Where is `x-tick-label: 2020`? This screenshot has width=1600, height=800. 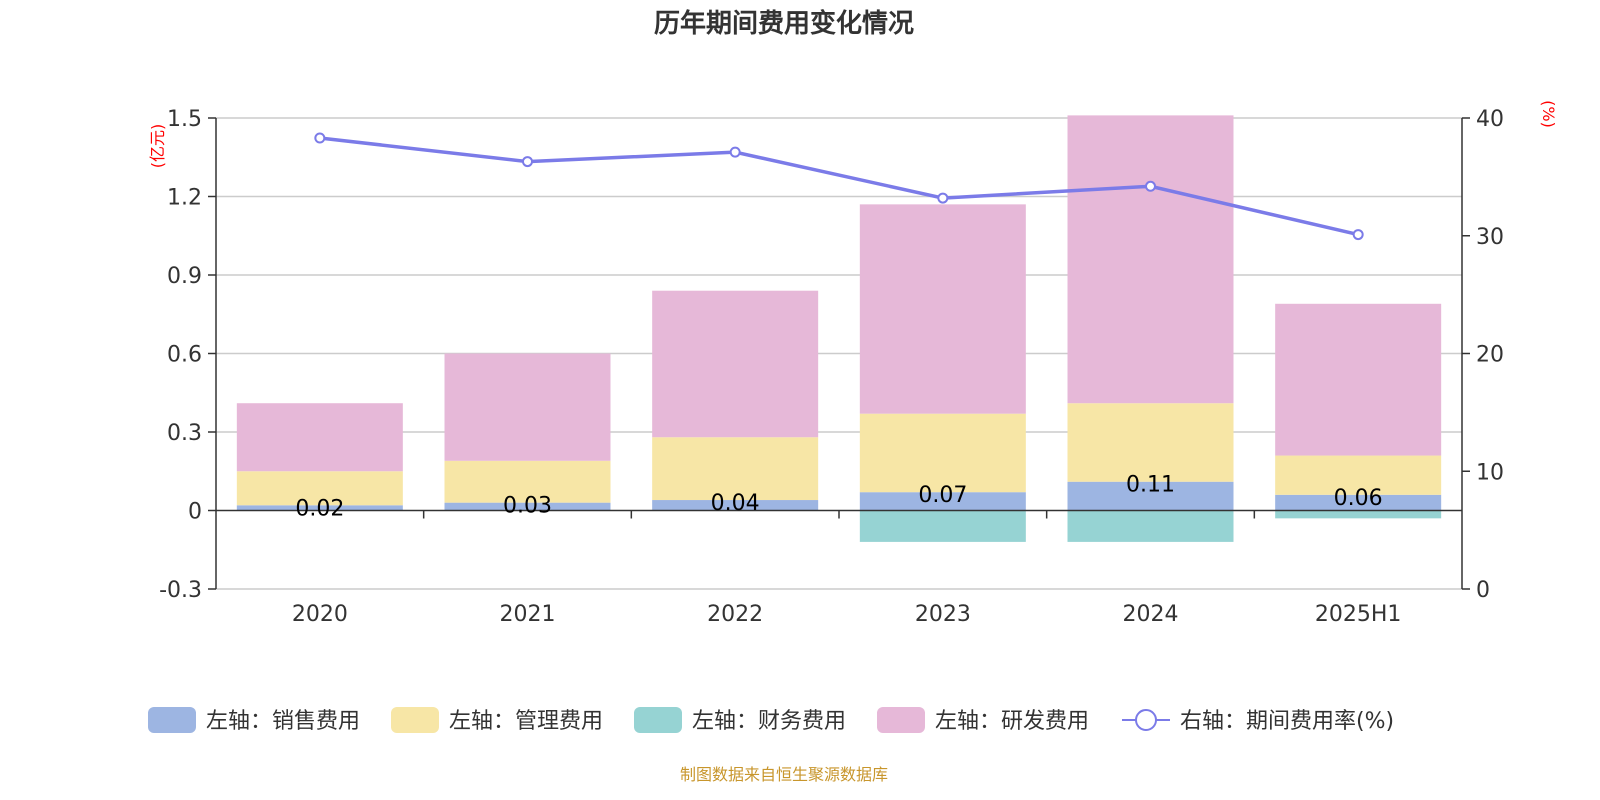
x-tick-label: 2020 is located at coordinates (320, 614).